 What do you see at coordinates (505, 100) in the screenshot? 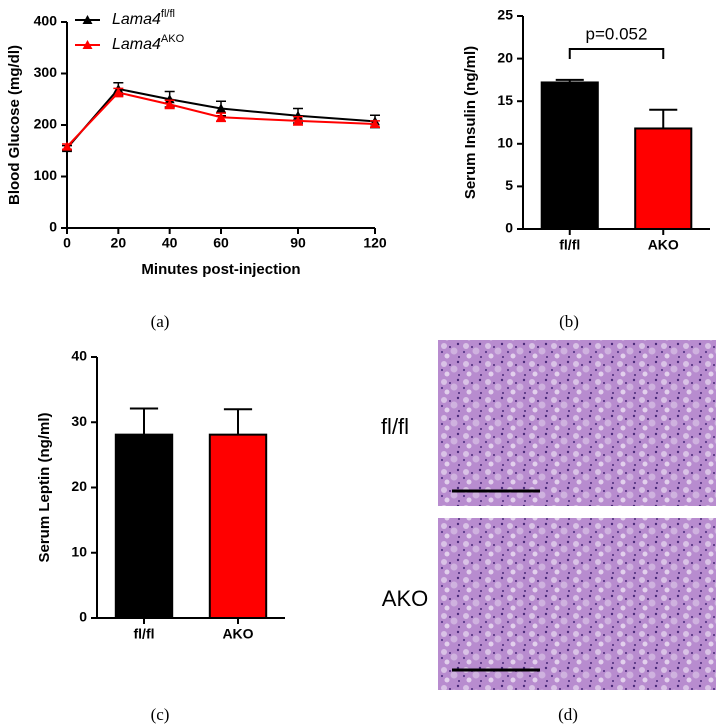
I see `y-tick-label: 15` at bounding box center [505, 100].